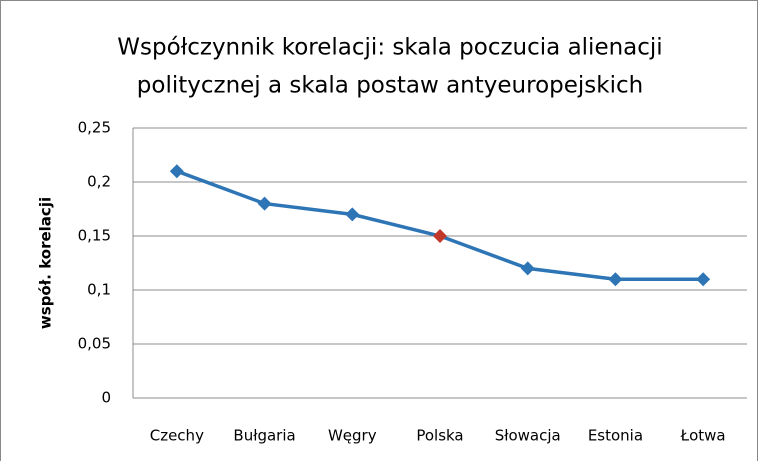 Image resolution: width=758 pixels, height=461 pixels. I want to click on x-tick-label: Słowacja, so click(528, 436).